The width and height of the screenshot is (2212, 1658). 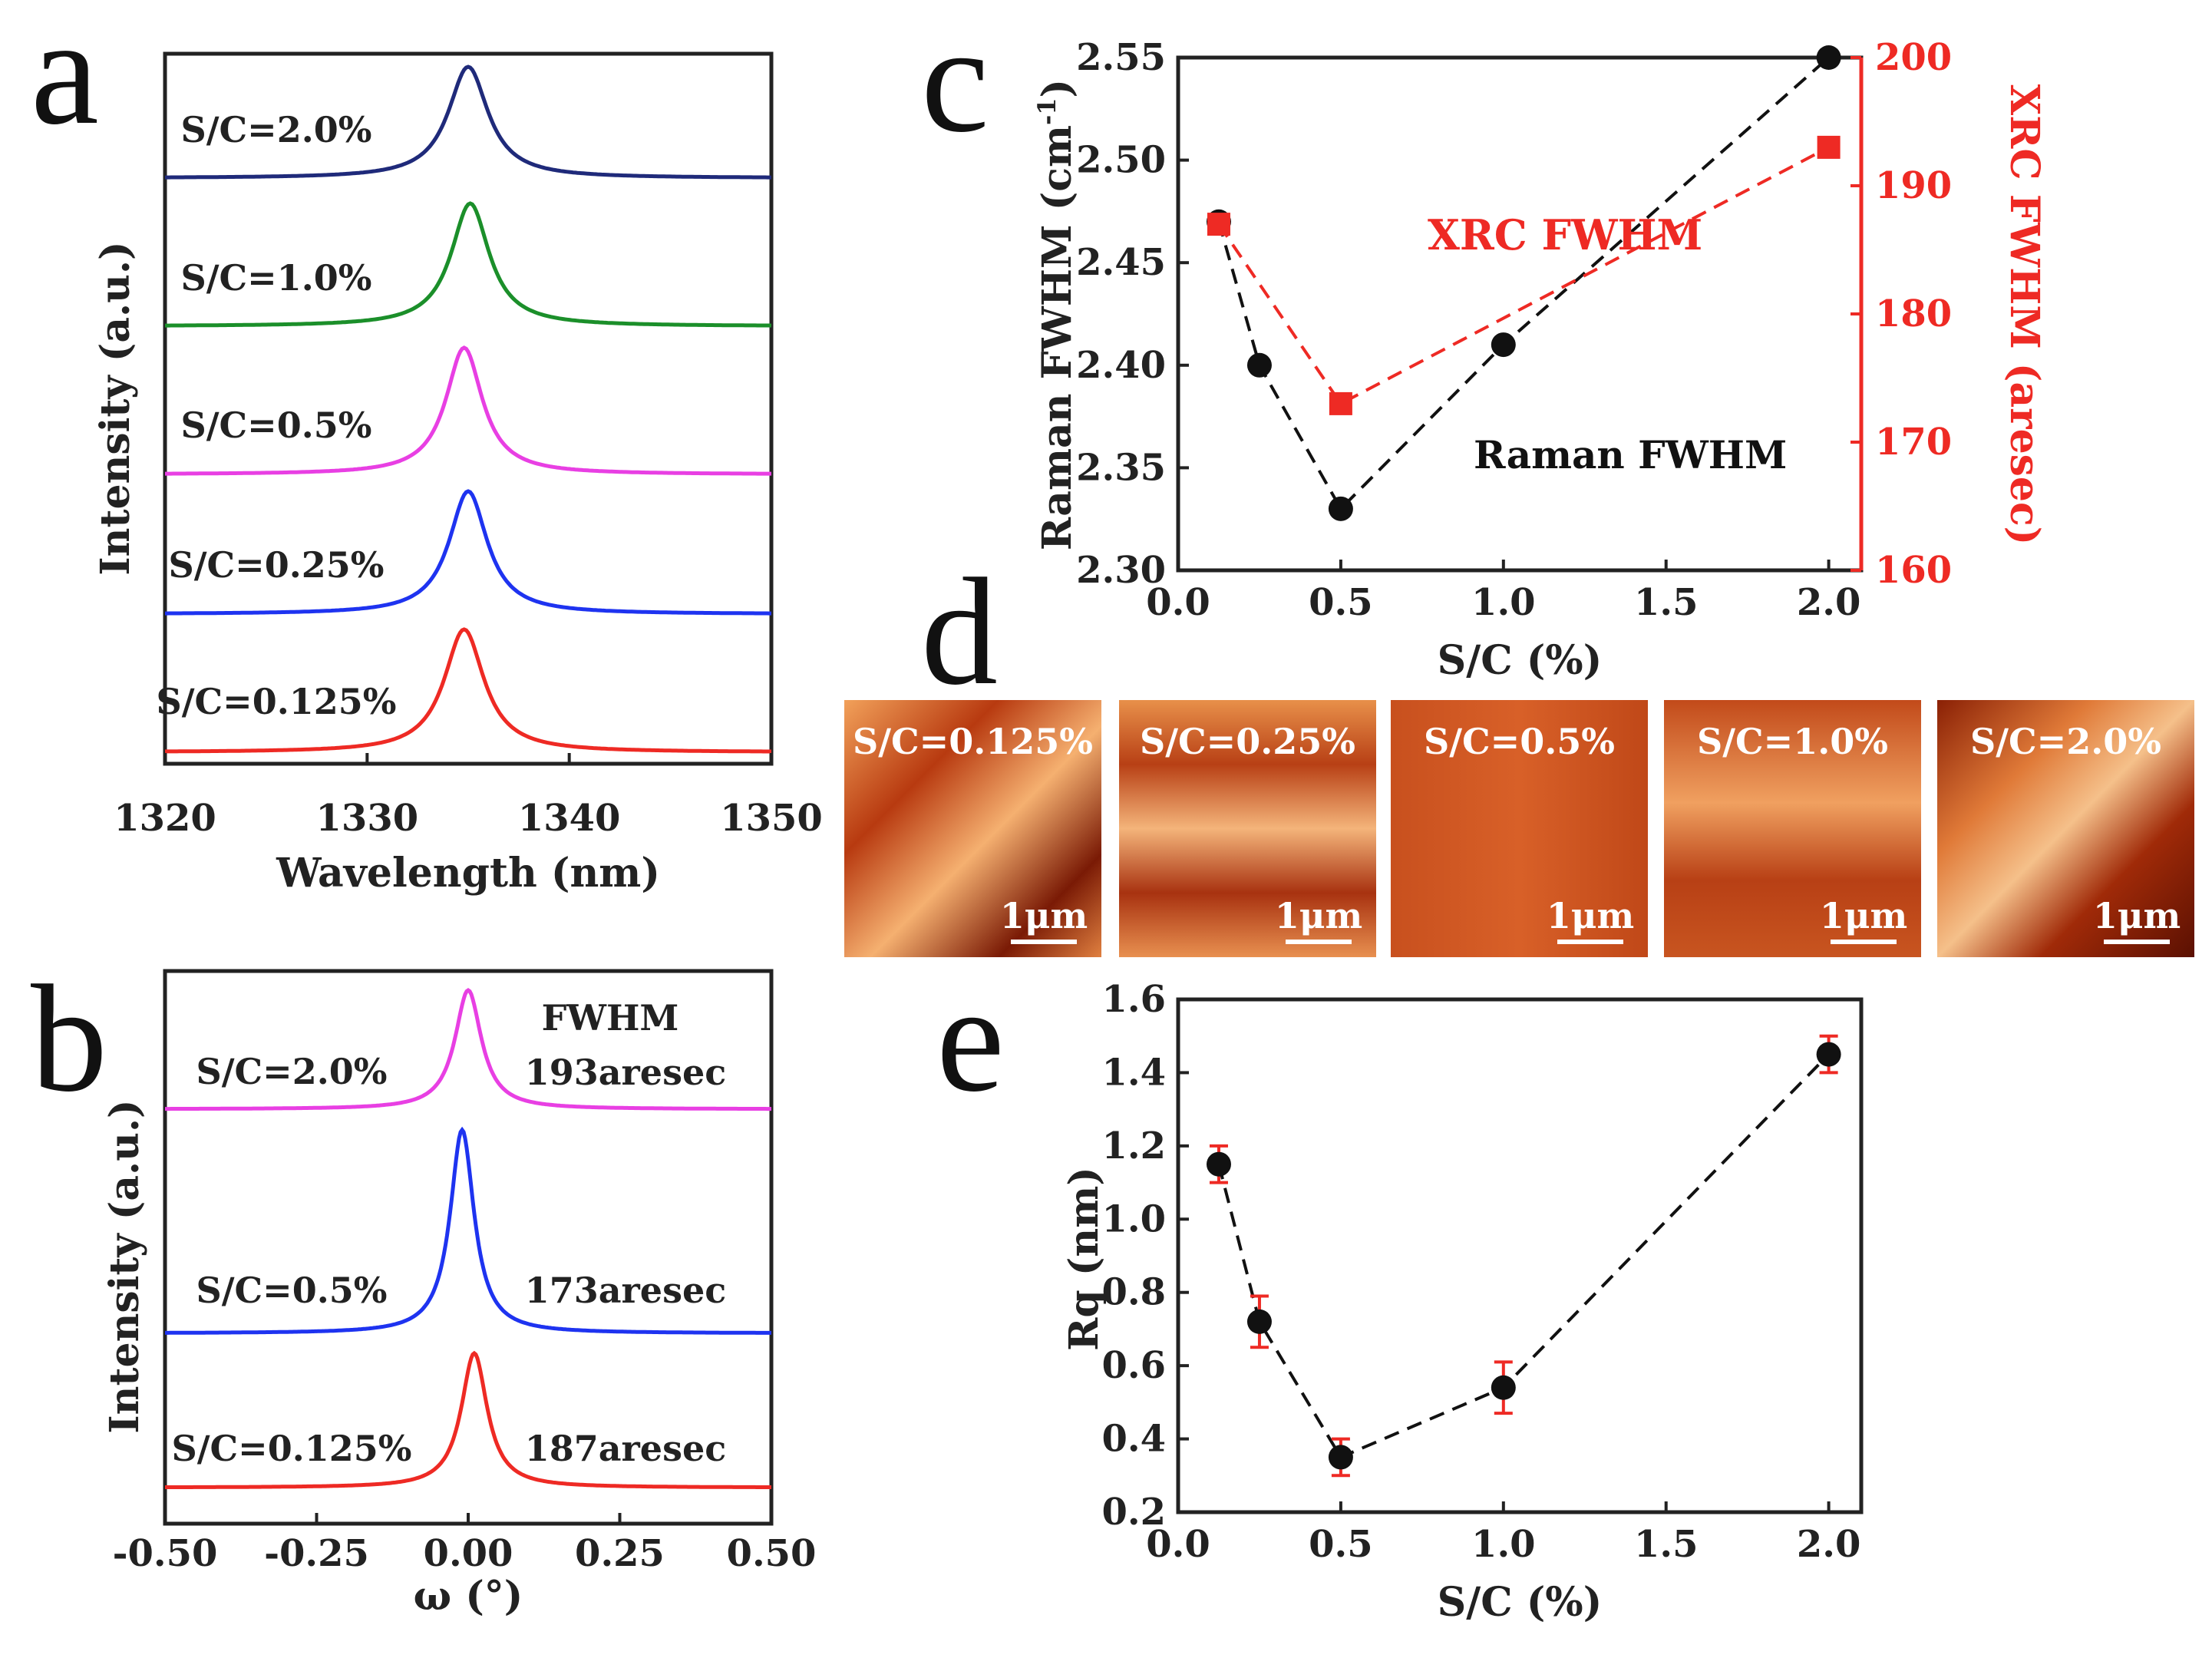 I want to click on panel-b-xtick-label: -0.25, so click(x=316, y=1553).